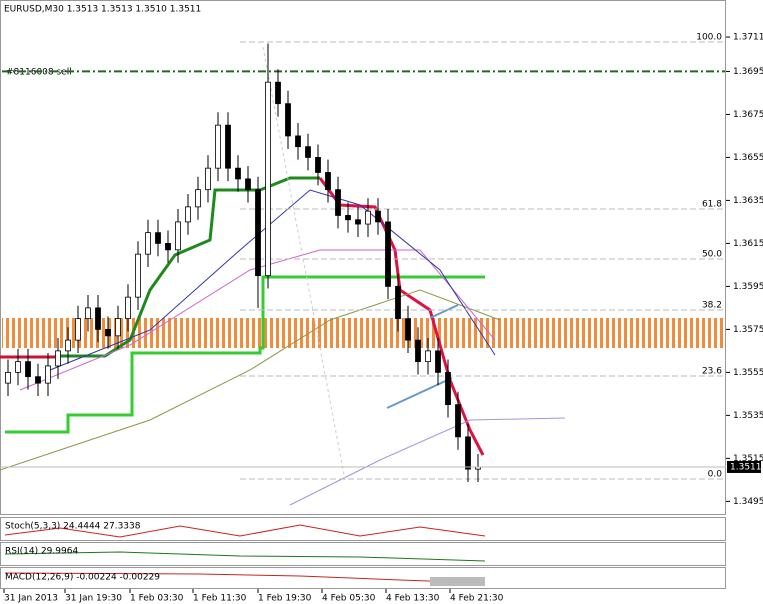  Describe the element at coordinates (715, 475) in the screenshot. I see `fib-label: 0.0` at that location.